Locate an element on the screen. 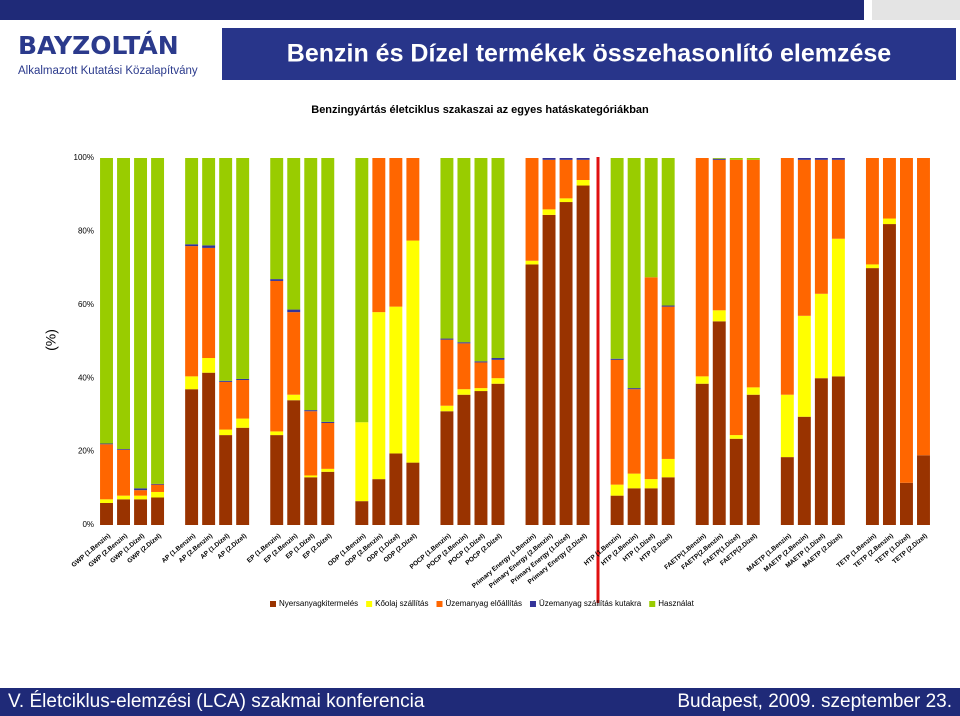  y-tick-label: 60% is located at coordinates (86, 304).